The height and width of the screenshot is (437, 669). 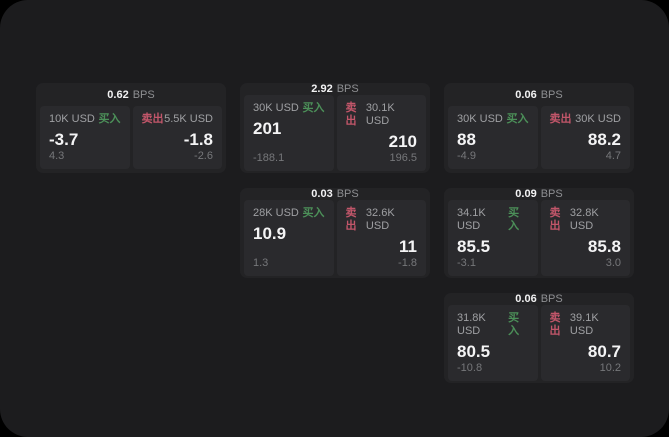 I want to click on buy-price: -3.7, so click(x=64, y=139).